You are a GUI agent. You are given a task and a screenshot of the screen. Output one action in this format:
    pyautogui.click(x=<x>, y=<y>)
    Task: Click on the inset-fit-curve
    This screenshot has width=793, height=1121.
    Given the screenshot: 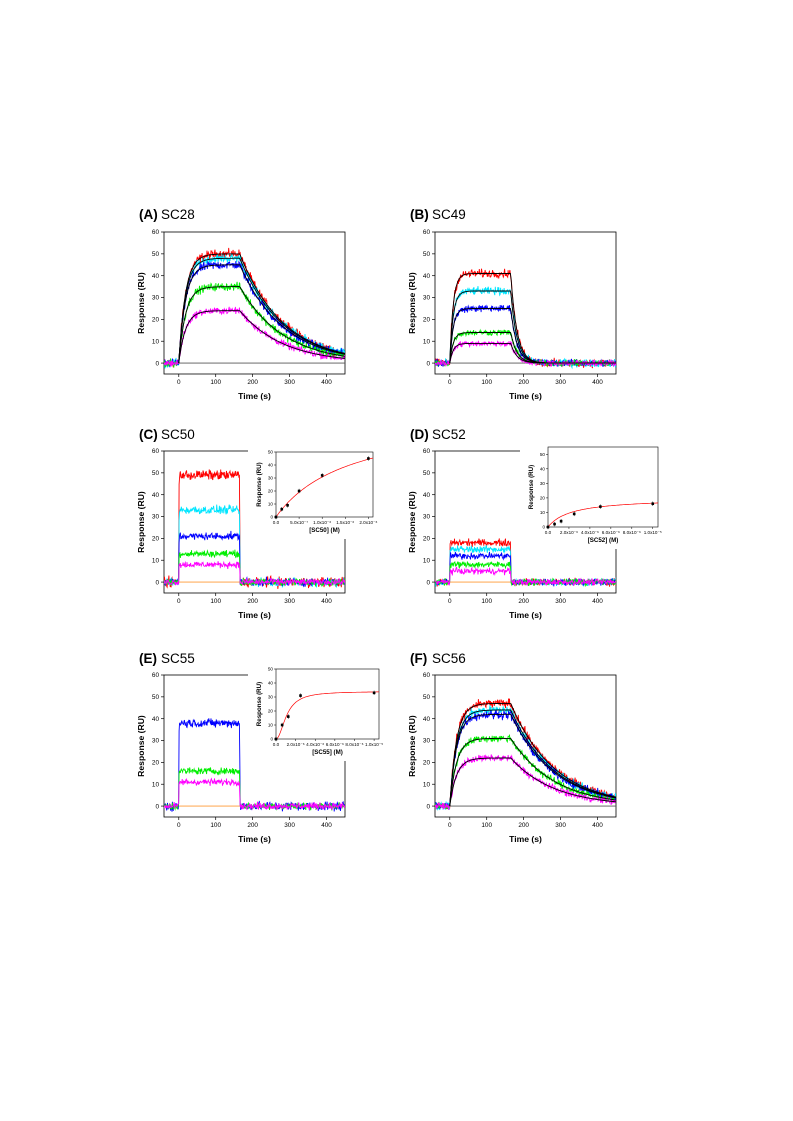 What is the action you would take?
    pyautogui.click(x=324, y=487)
    